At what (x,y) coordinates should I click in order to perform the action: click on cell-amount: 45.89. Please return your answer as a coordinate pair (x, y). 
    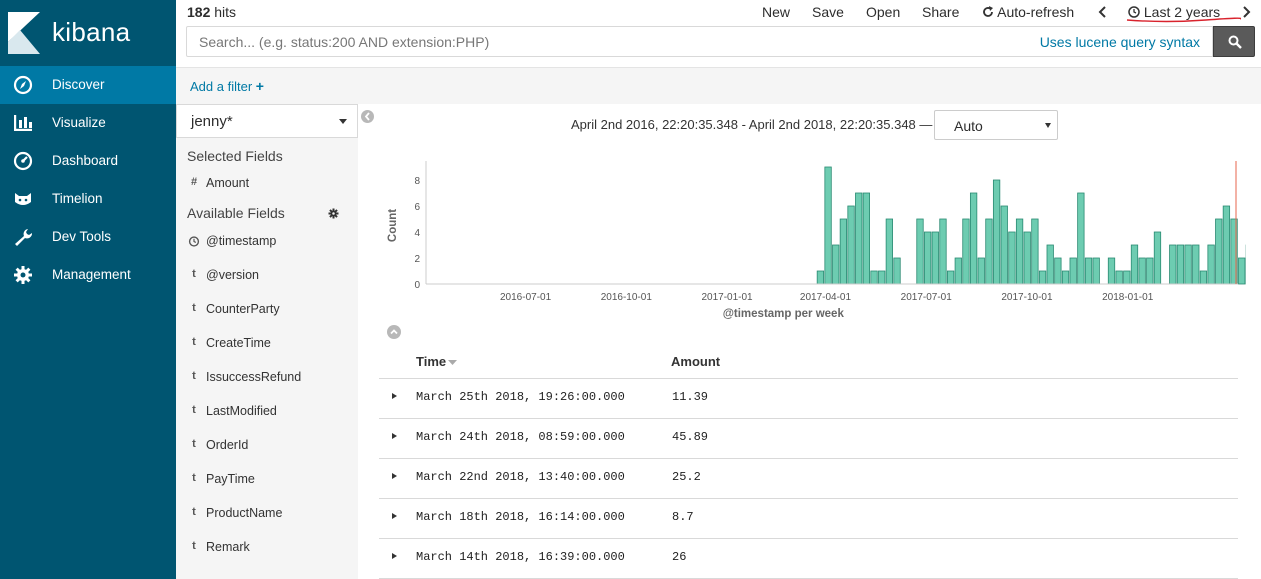
    Looking at the image, I should click on (690, 437).